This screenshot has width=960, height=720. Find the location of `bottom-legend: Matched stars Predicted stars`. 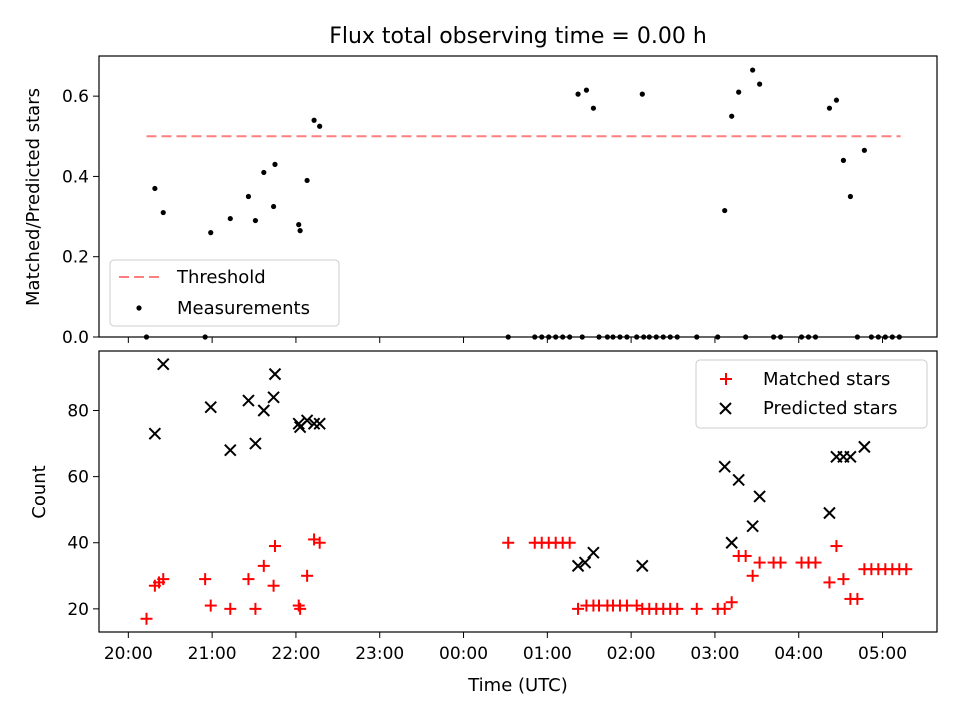

bottom-legend: Matched stars Predicted stars is located at coordinates (811, 394).